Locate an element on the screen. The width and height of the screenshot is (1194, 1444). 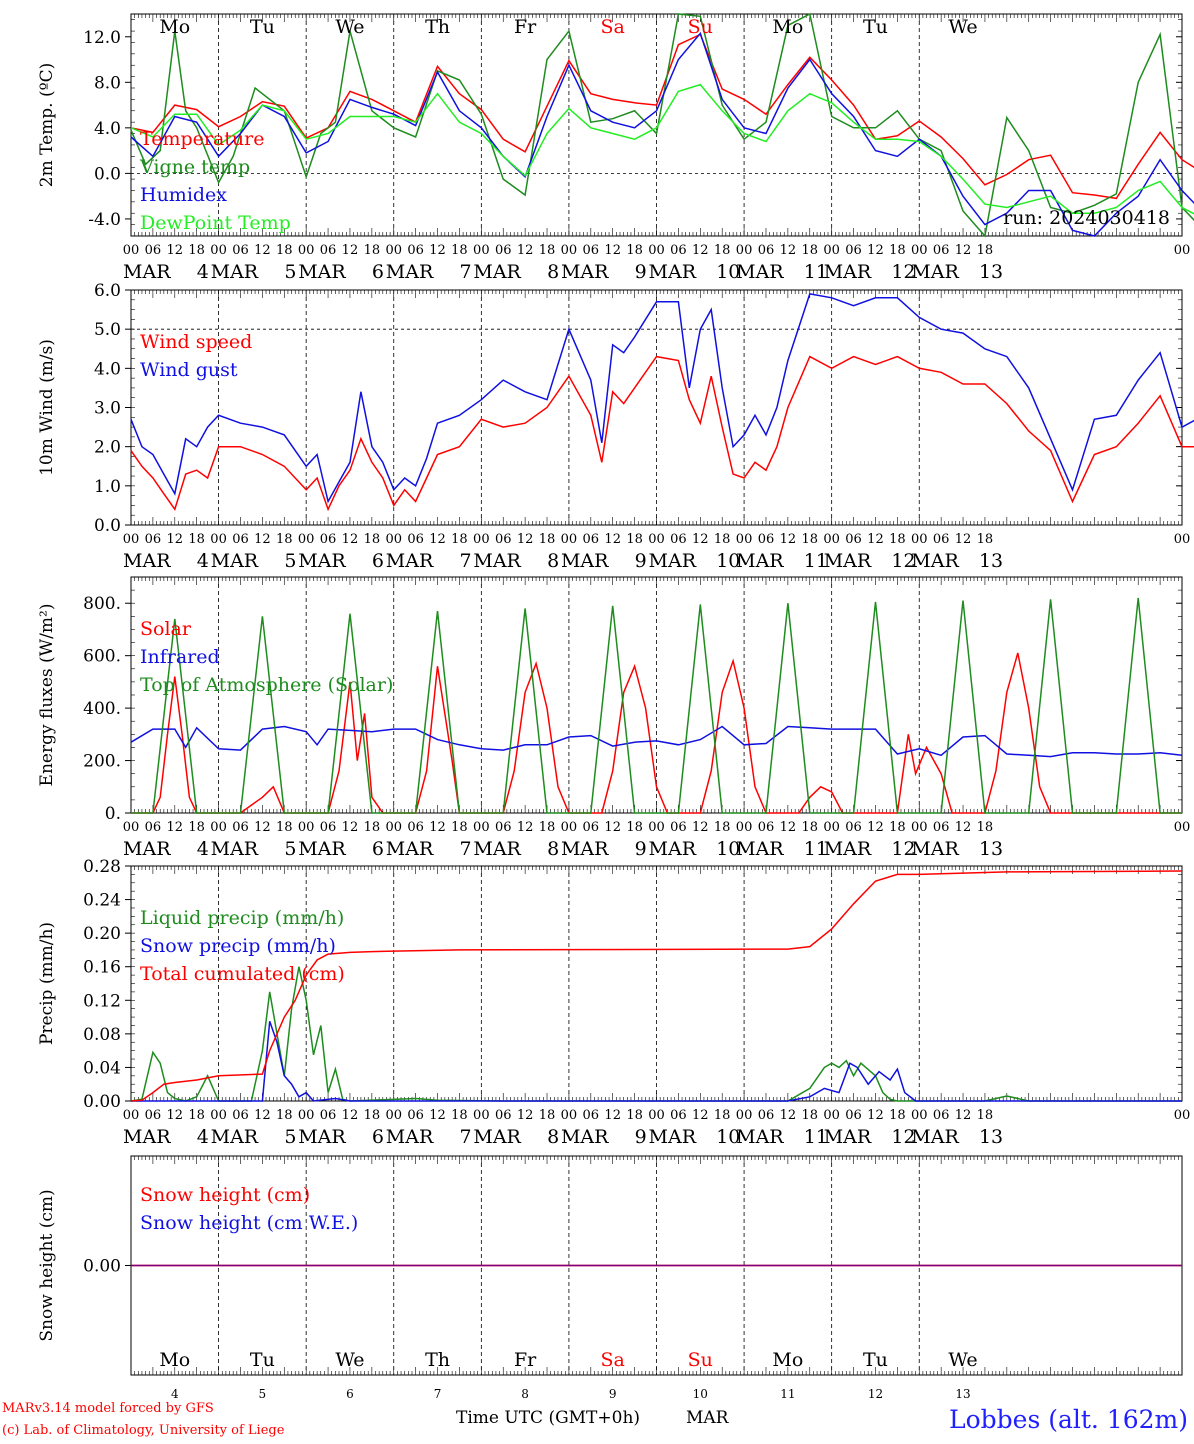
bottom-date-label: 5 is located at coordinates (263, 1394).